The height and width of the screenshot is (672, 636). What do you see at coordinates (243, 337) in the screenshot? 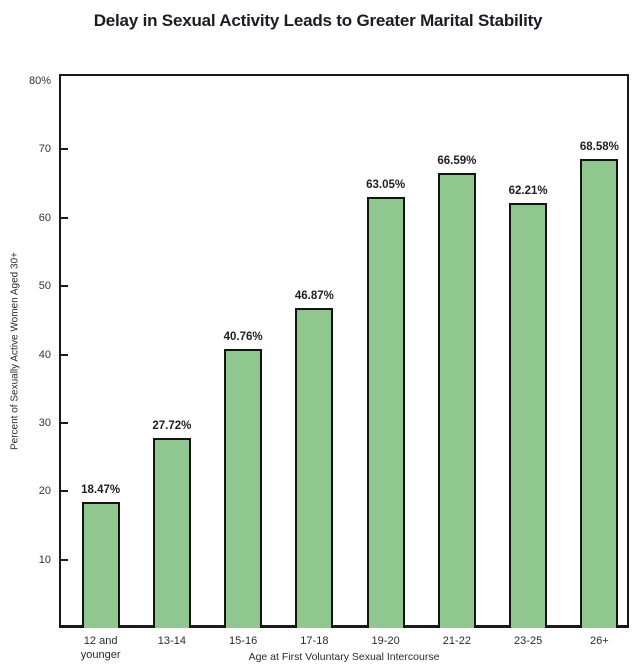
I see `bar-value-label: 40.76%` at bounding box center [243, 337].